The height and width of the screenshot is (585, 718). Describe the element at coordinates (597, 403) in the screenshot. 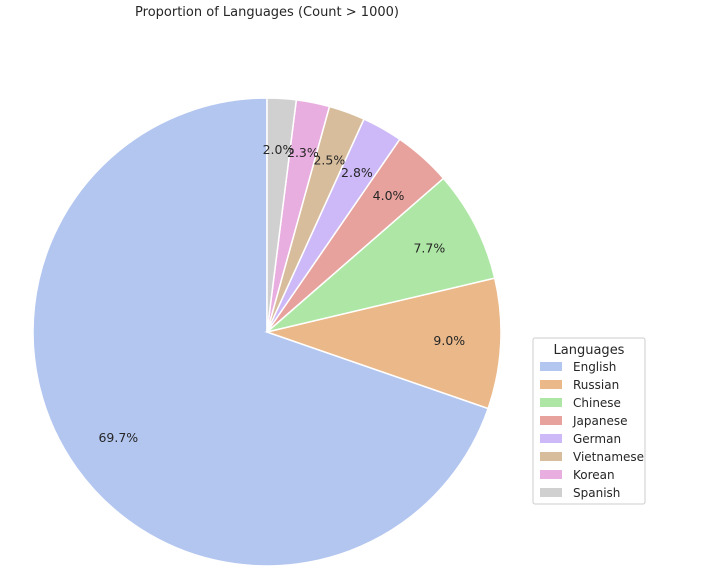

I see `legend-label-chinese: Chinese` at that location.